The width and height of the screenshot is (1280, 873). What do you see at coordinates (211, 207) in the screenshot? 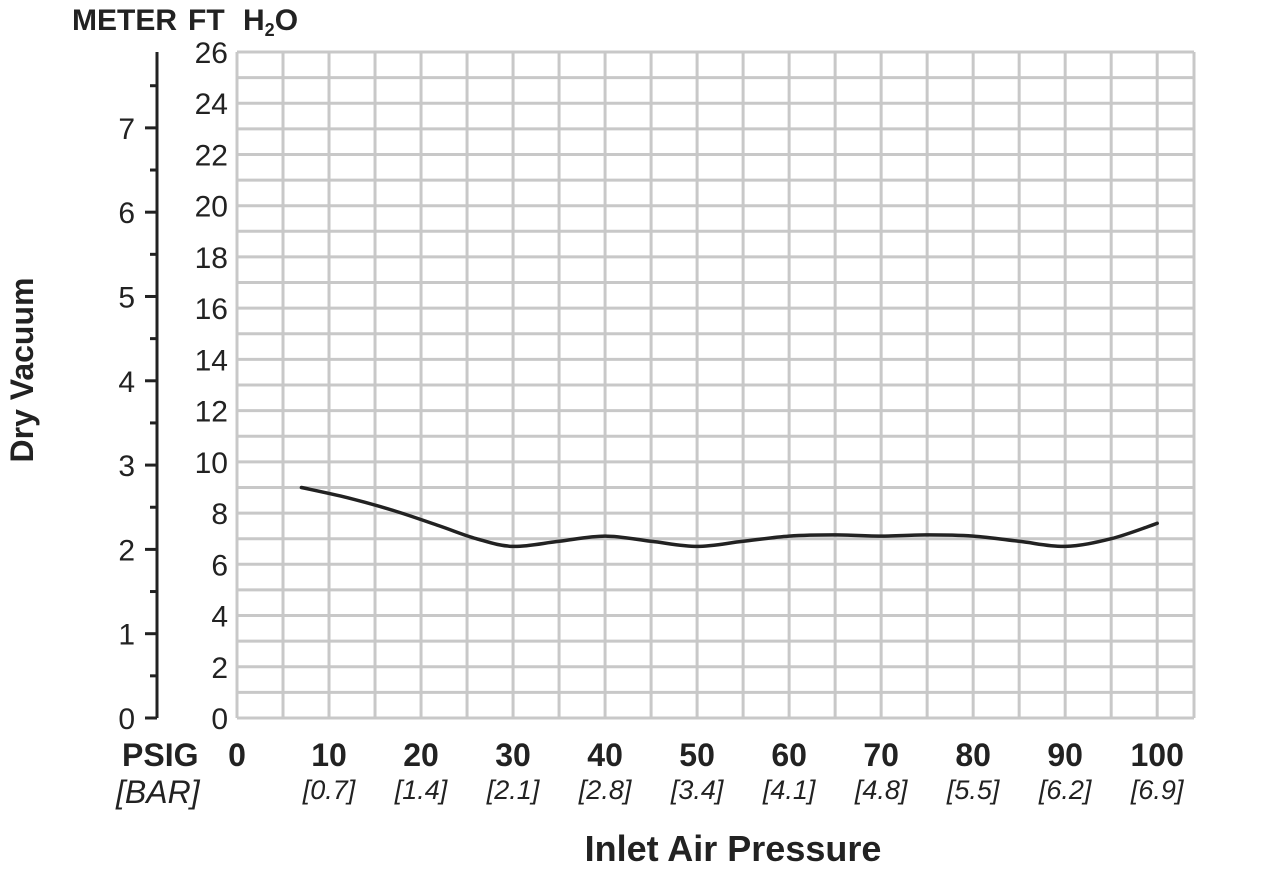
I see `ft-tick-label: 20` at bounding box center [211, 207].